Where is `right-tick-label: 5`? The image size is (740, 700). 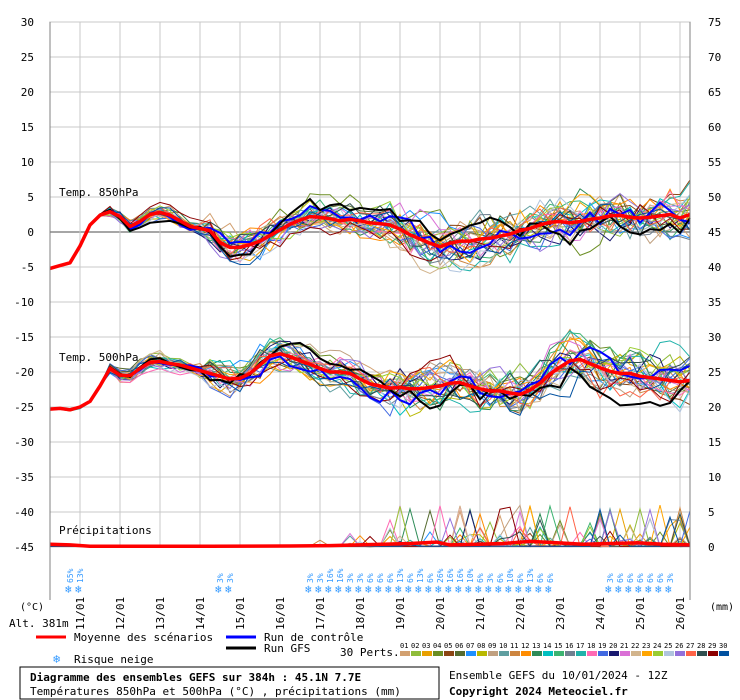 right-tick-label: 5 is located at coordinates (711, 512).